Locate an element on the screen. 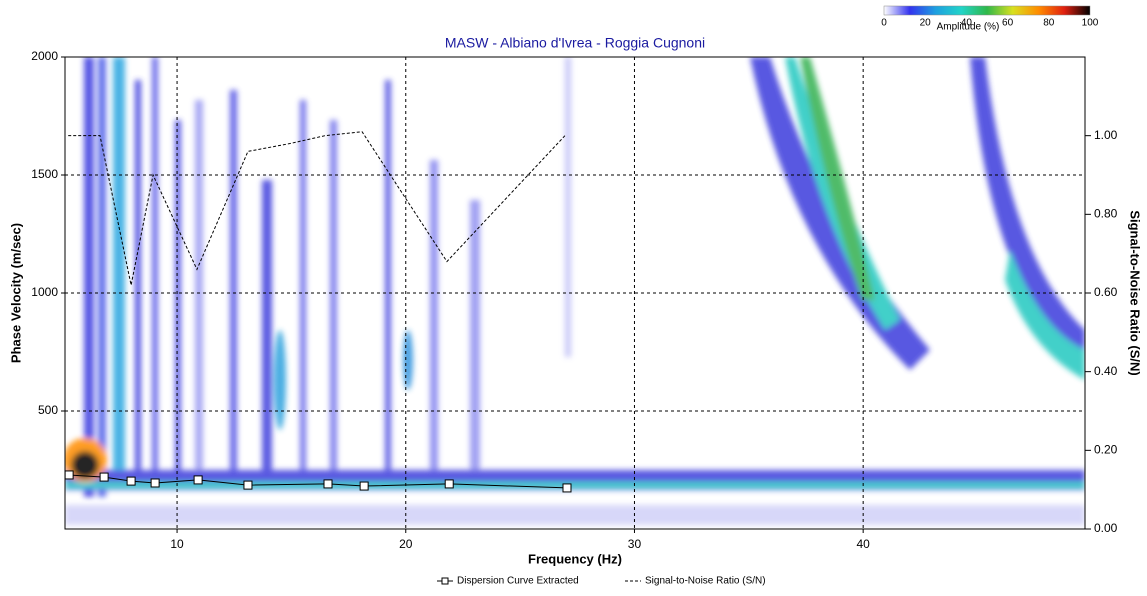 The height and width of the screenshot is (596, 1147). y2-axis-label: Signal-to-Noise Ratio (S/N) is located at coordinates (1135, 292).